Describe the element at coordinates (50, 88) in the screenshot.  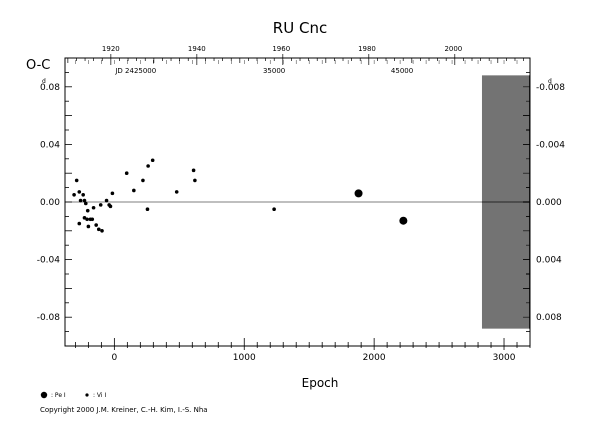
I see `y-tick-label: 0.08` at that location.